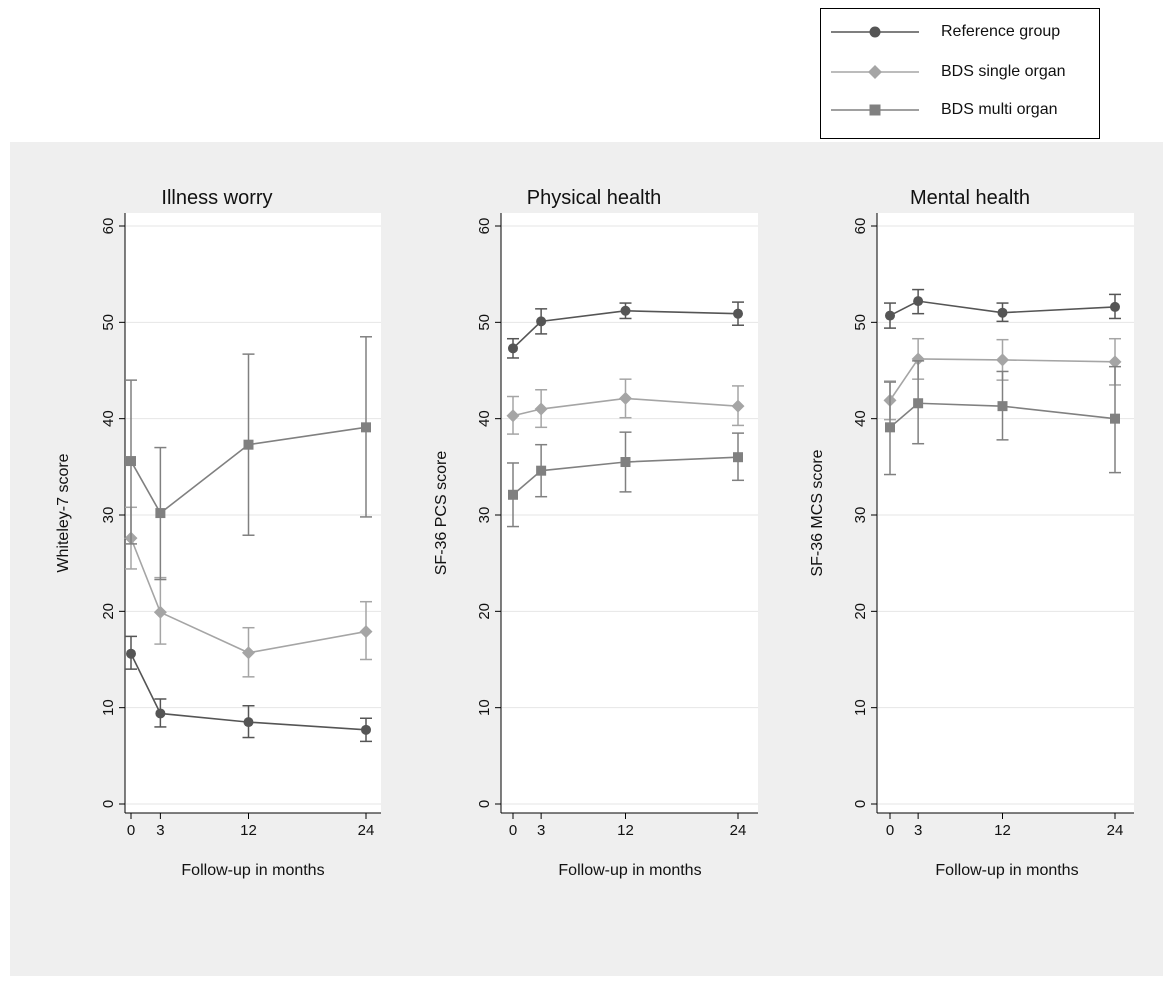  Describe the element at coordinates (108, 515) in the screenshot. I see `chart1-y-tick-label: 30` at that location.